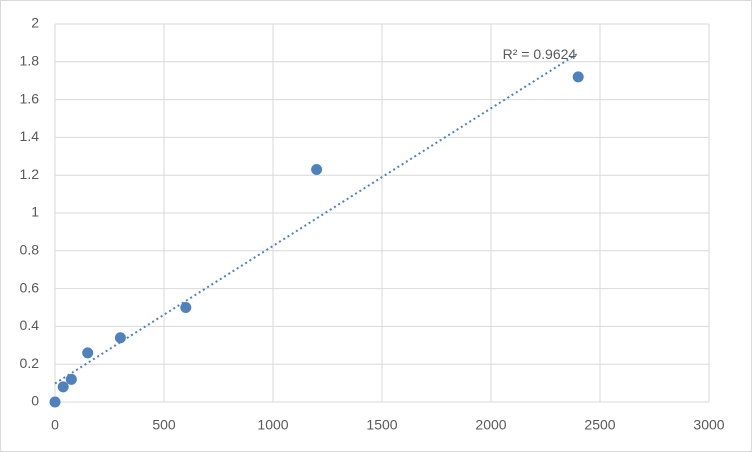 The width and height of the screenshot is (752, 452). I want to click on y-tick-label: 0.8, so click(30, 250).